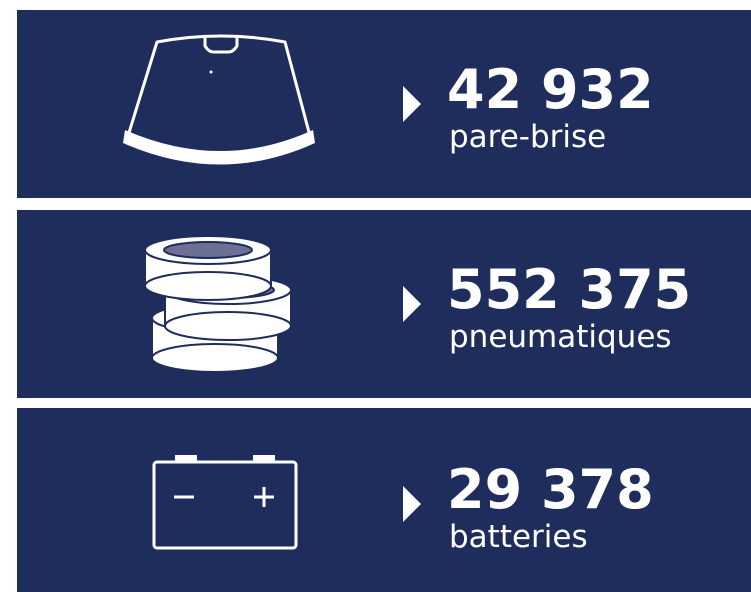 Image resolution: width=751 pixels, height=592 pixels. Describe the element at coordinates (569, 289) in the screenshot. I see `stat-value: 552 375` at that location.